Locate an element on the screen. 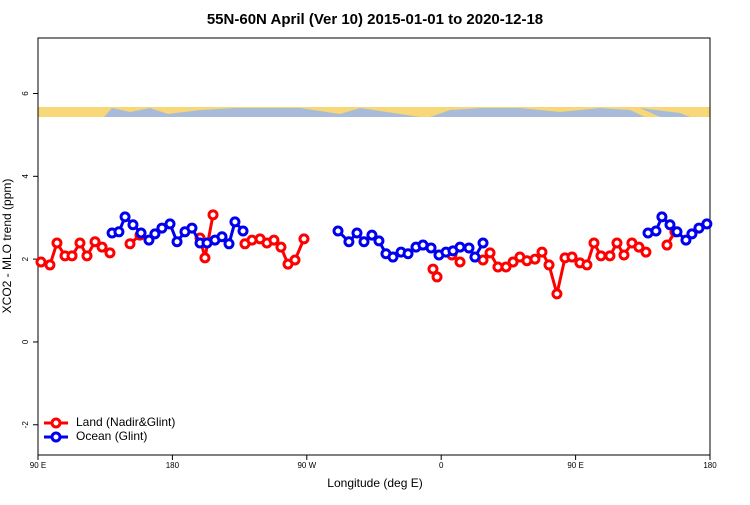 This screenshot has width=750, height=505. map-strip is located at coordinates (374, 112).